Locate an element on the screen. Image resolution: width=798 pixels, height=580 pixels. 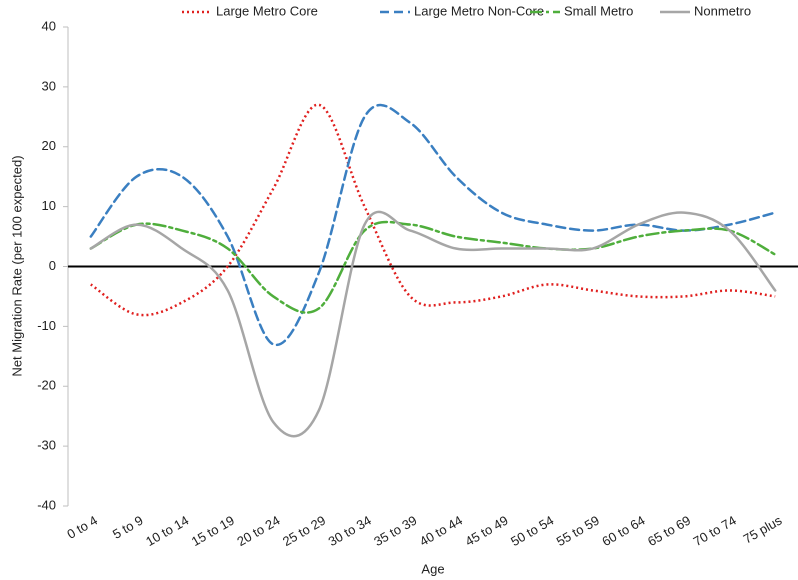
x-tick-label: 55 to 59 is located at coordinates (578, 531).